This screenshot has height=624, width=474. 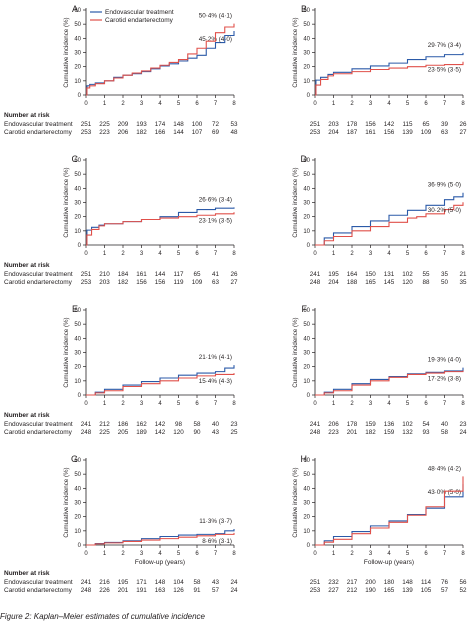 I want to click on risk-count: 69, so click(x=216, y=132).